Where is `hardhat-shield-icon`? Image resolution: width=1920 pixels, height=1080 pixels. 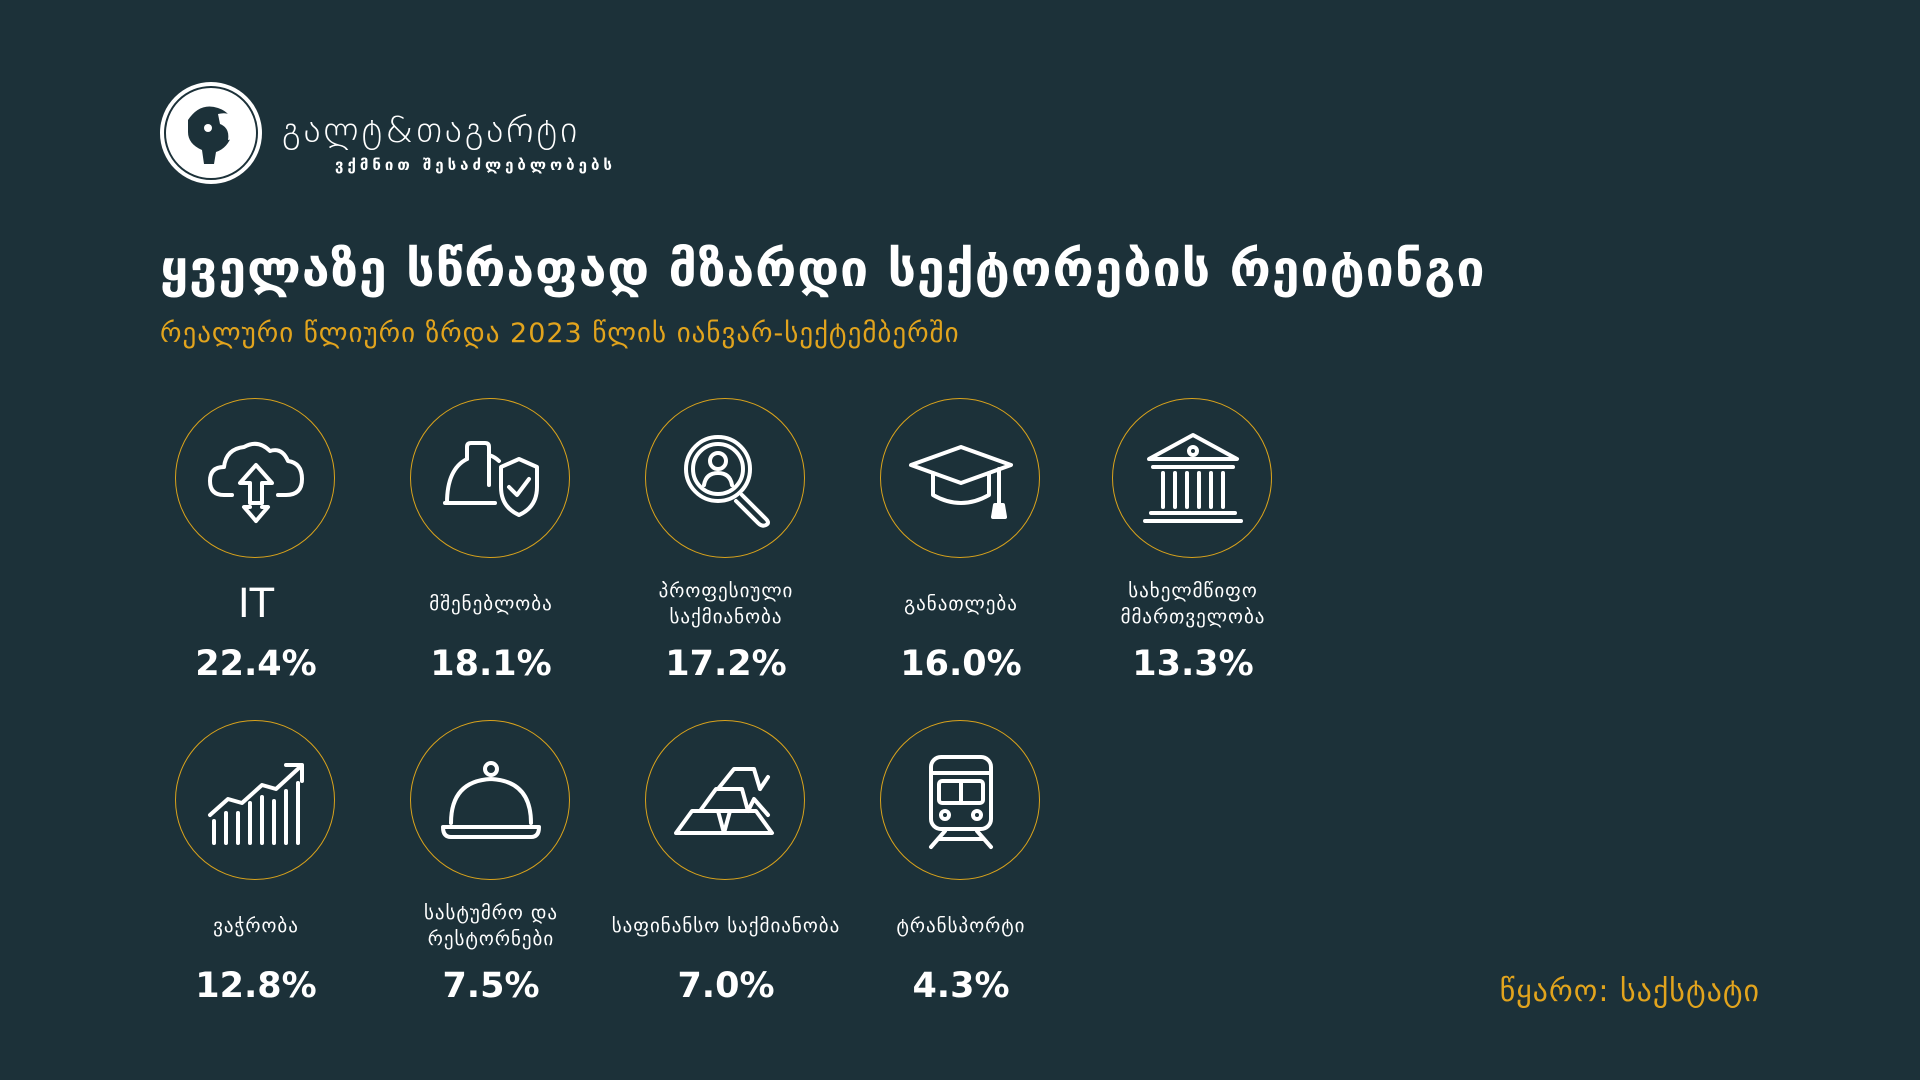
hardhat-shield-icon is located at coordinates (490, 478).